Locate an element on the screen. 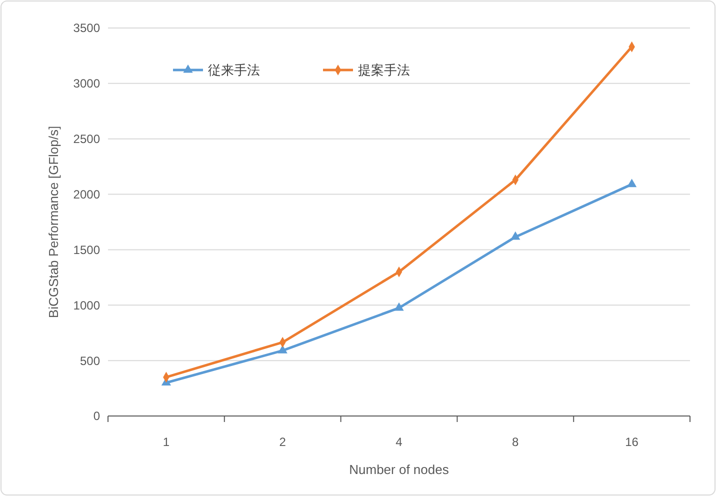 This screenshot has height=496, width=716. y-tick-label: 1500 is located at coordinates (86, 249).